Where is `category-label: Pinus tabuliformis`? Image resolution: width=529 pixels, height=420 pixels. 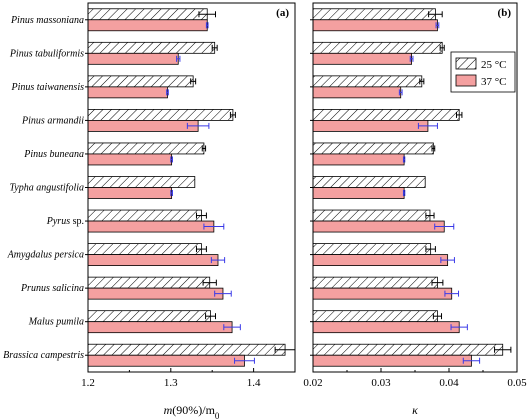 category-label: Pinus tabuliformis is located at coordinates (46, 53).